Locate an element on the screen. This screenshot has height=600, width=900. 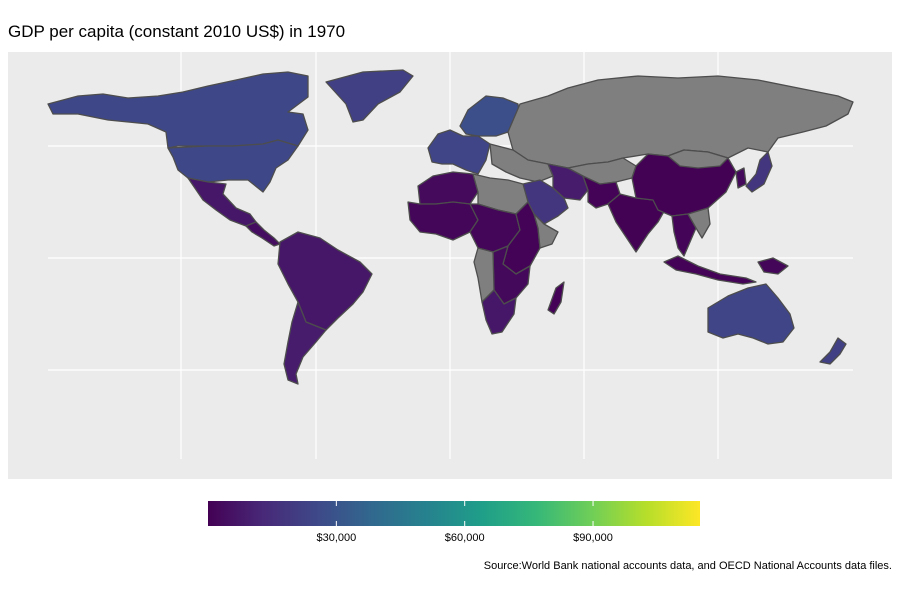
region-korea: Korea is located at coordinates (741, 178).